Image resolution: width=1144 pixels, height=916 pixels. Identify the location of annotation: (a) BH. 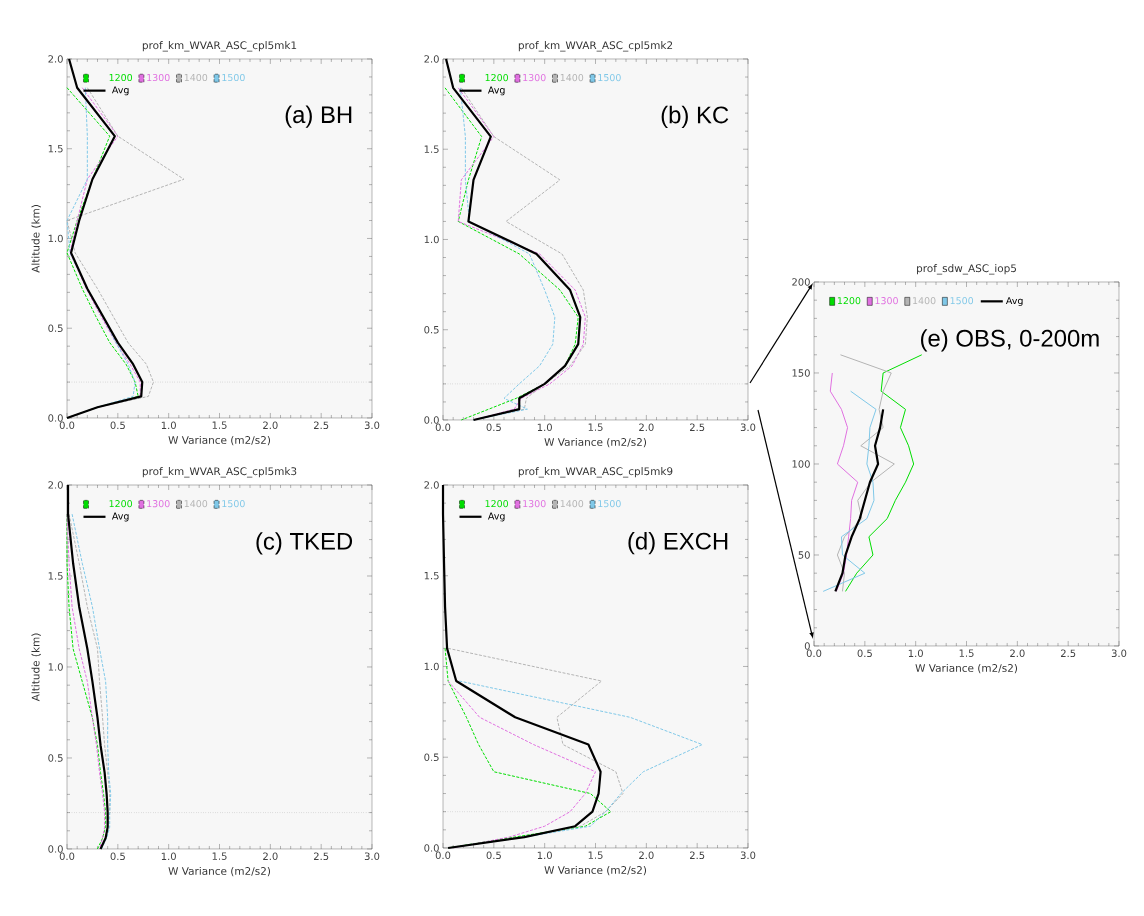
(318, 116).